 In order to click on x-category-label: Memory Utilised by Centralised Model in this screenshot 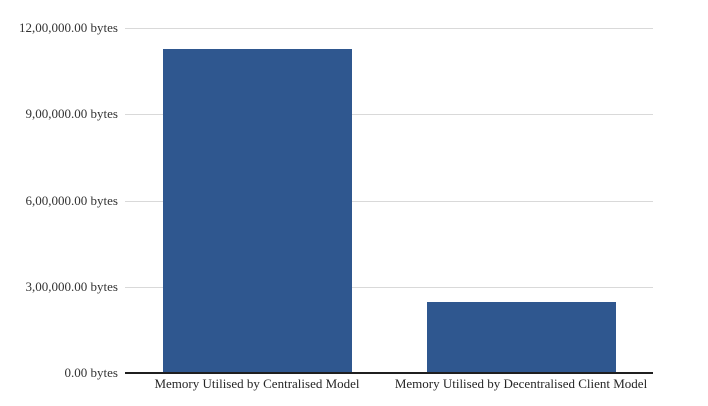, I will do `click(257, 383)`.